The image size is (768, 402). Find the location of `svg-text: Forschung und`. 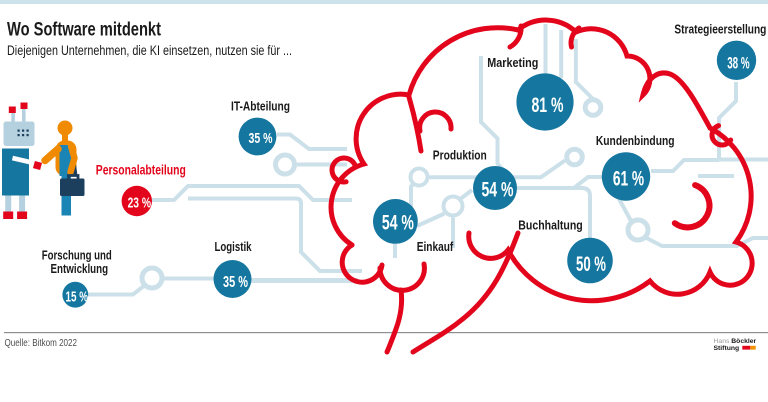

svg-text: Forschung und is located at coordinates (77, 255).